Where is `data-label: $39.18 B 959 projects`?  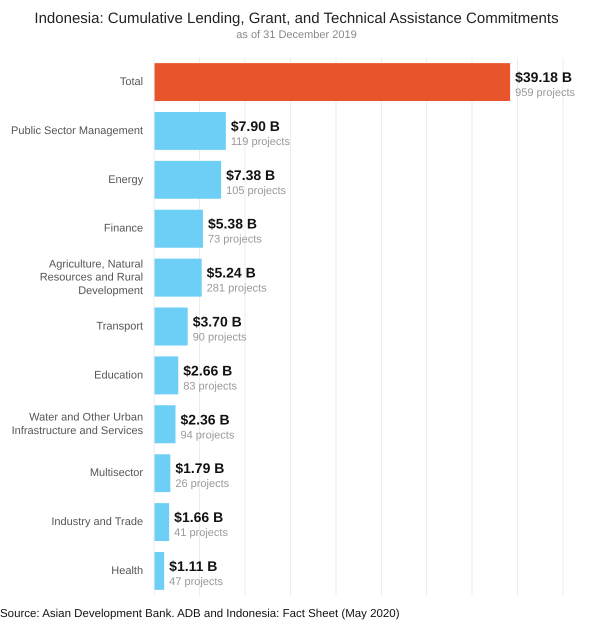
data-label: $39.18 B 959 projects is located at coordinates (545, 84).